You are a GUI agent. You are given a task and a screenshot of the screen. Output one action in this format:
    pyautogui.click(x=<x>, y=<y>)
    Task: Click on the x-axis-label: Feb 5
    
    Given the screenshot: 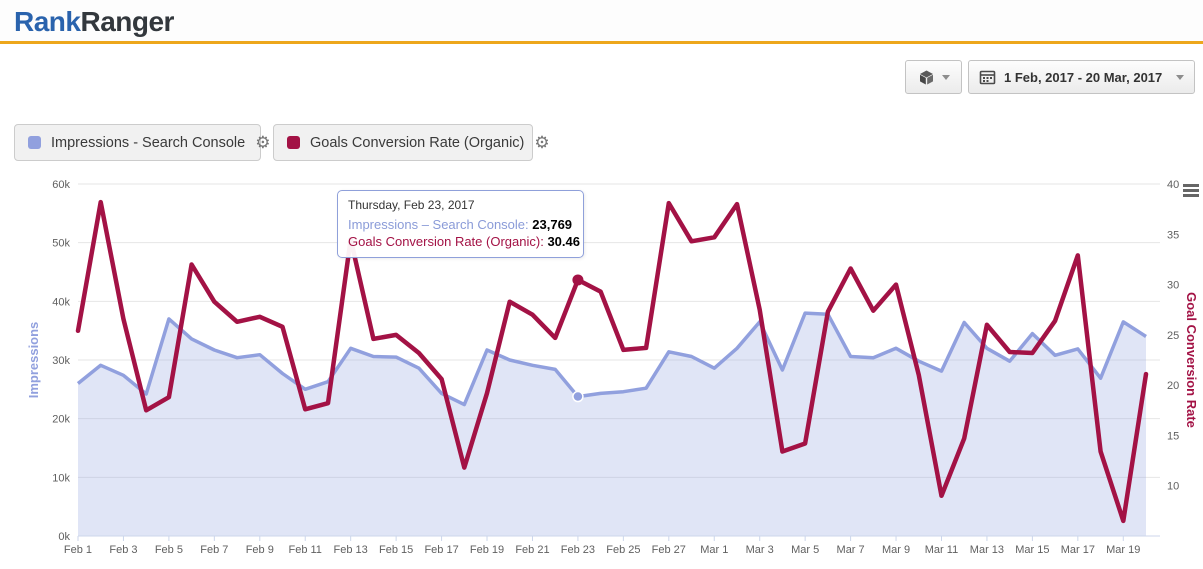 What is the action you would take?
    pyautogui.click(x=169, y=550)
    